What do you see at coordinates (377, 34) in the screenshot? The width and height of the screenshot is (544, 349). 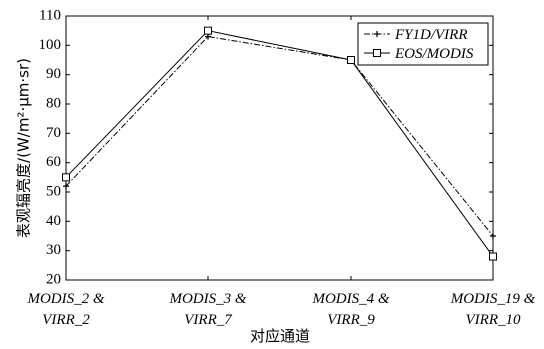 I see `legend-marker-fy1d` at bounding box center [377, 34].